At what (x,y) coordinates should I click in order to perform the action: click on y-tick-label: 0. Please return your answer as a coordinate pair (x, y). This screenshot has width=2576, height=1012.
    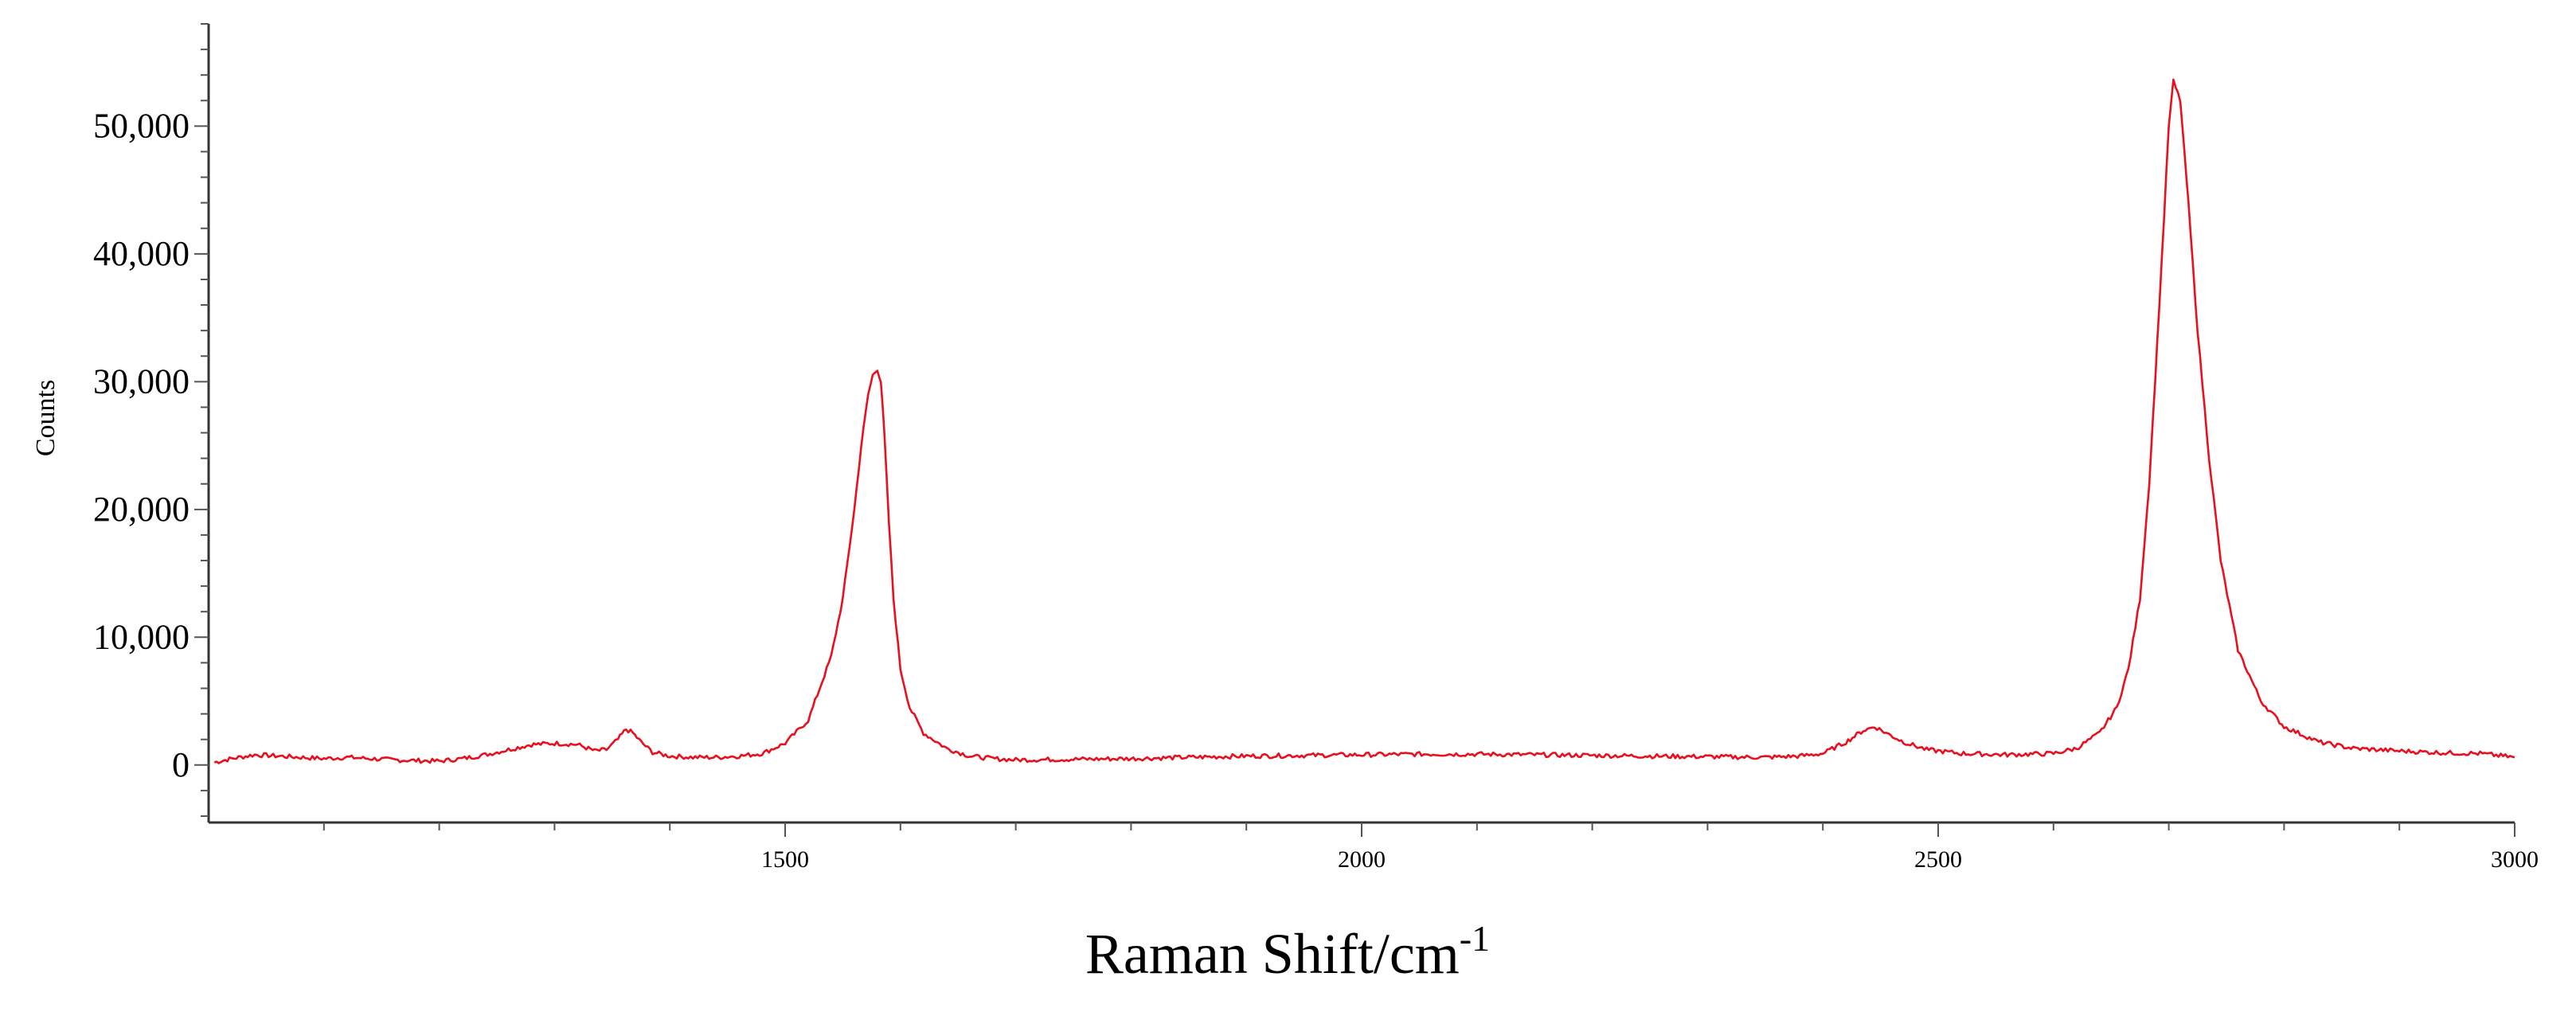
    Looking at the image, I should click on (181, 764).